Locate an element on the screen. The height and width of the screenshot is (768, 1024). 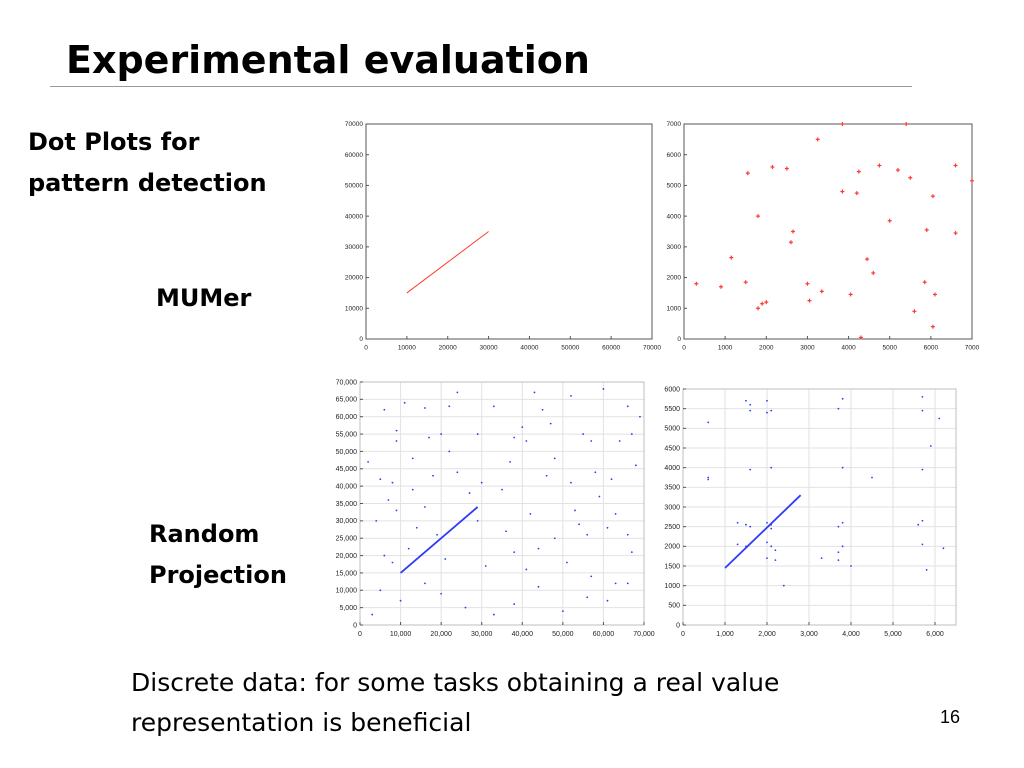
chart-3-ytick-label-9: 4500 is located at coordinates (672, 448).